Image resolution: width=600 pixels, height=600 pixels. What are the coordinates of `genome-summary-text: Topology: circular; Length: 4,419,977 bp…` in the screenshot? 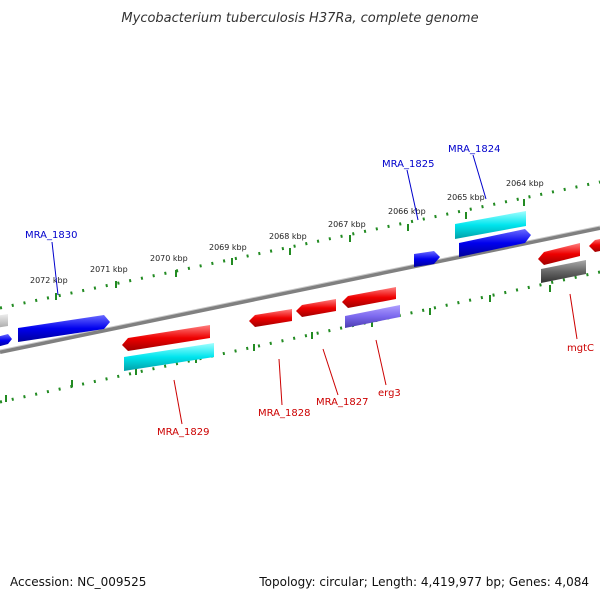 It's located at (423, 582).